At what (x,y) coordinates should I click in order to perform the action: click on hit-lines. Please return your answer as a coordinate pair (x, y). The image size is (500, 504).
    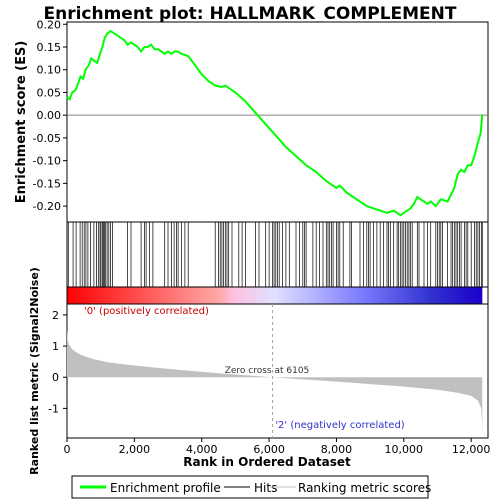
    Looking at the image, I should click on (275, 254).